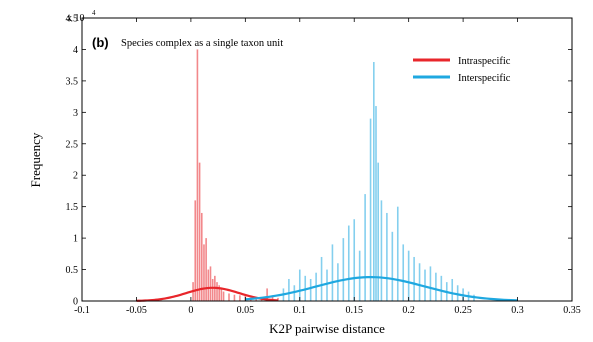 Image resolution: width=593 pixels, height=342 pixels. Describe the element at coordinates (94, 13) in the screenshot. I see `y-exponent: 4` at that location.